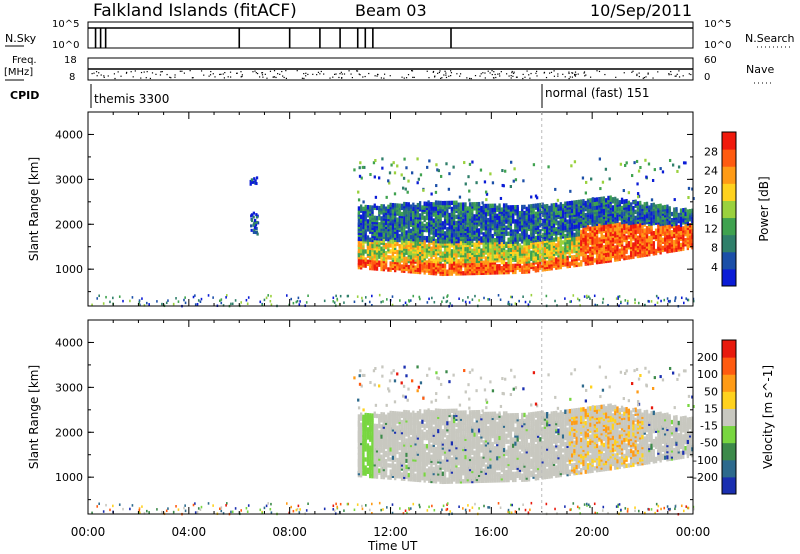  I want to click on nsky-tick-bottom: 10^0, so click(65, 45).